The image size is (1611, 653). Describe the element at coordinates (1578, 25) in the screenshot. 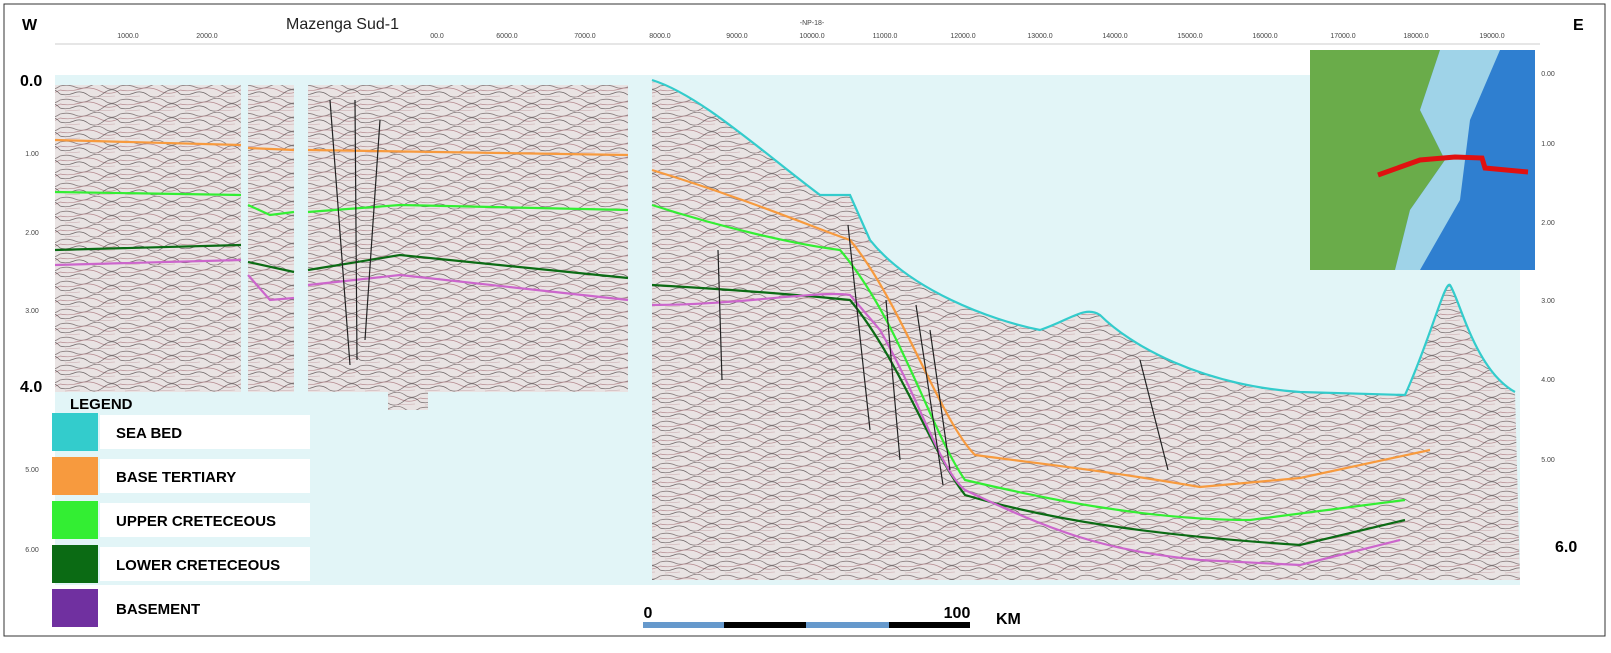

I see `east-label: E` at that location.